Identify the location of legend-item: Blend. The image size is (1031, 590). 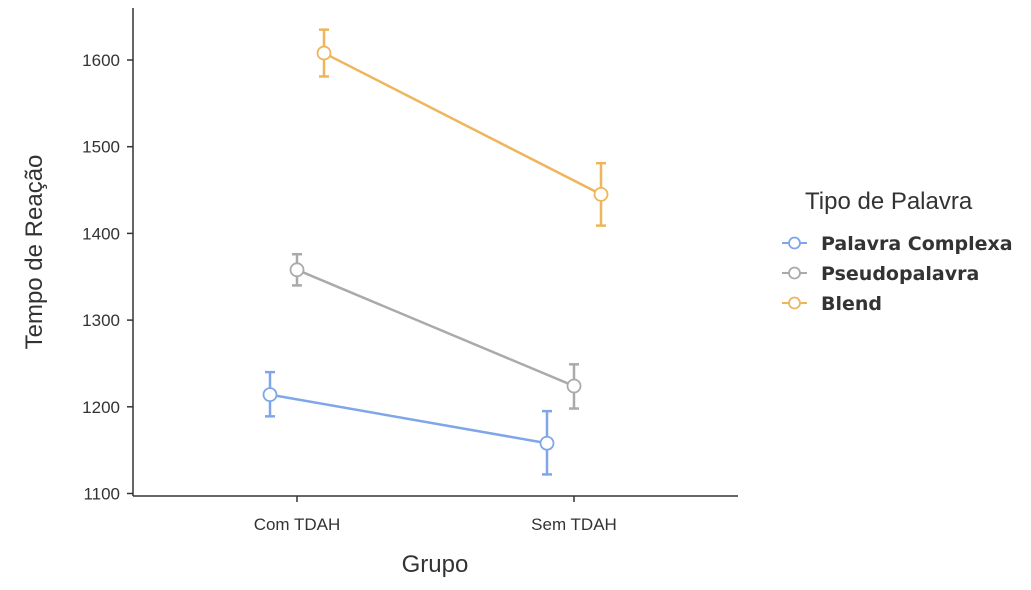
(832, 304).